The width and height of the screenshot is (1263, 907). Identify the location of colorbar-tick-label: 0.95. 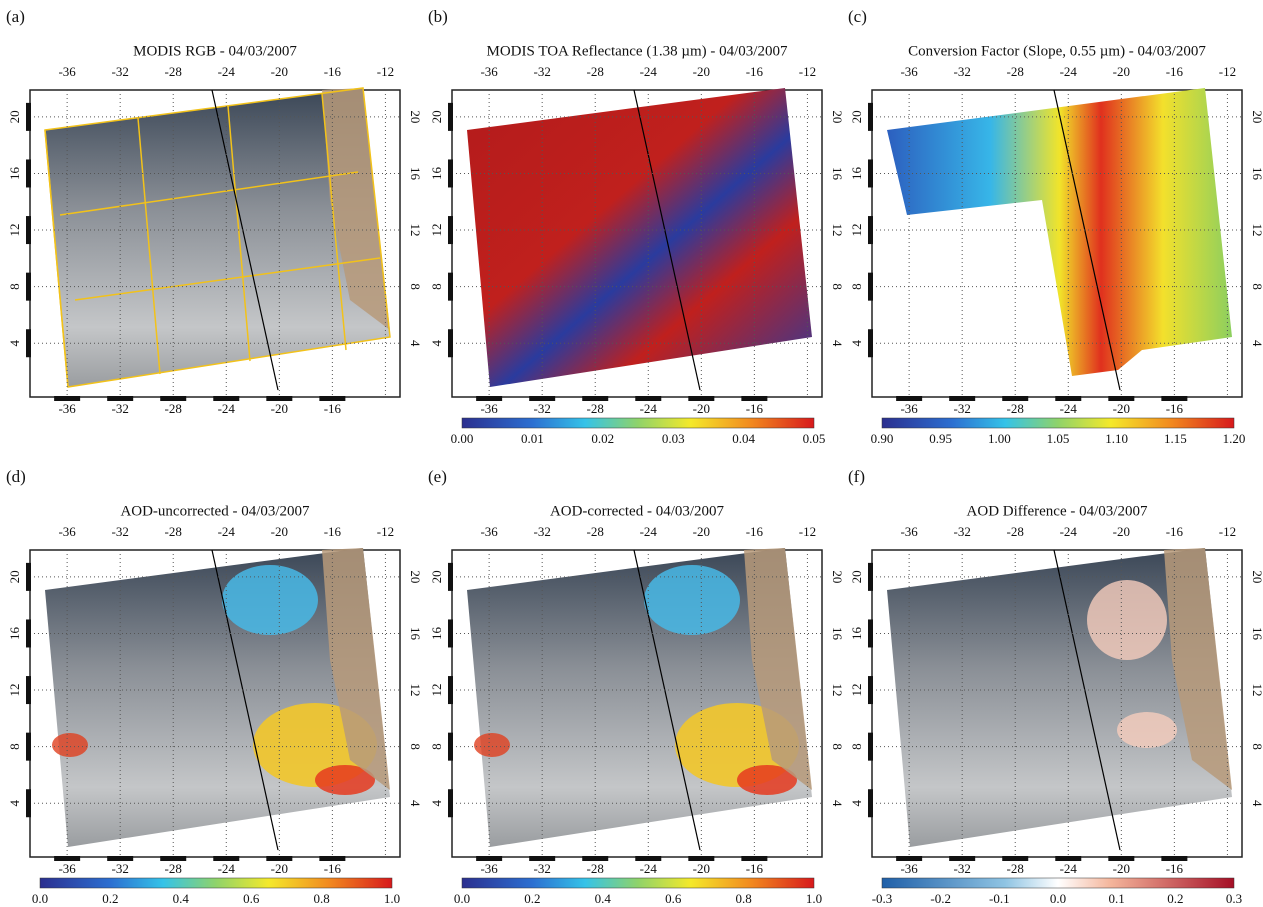
(940, 438).